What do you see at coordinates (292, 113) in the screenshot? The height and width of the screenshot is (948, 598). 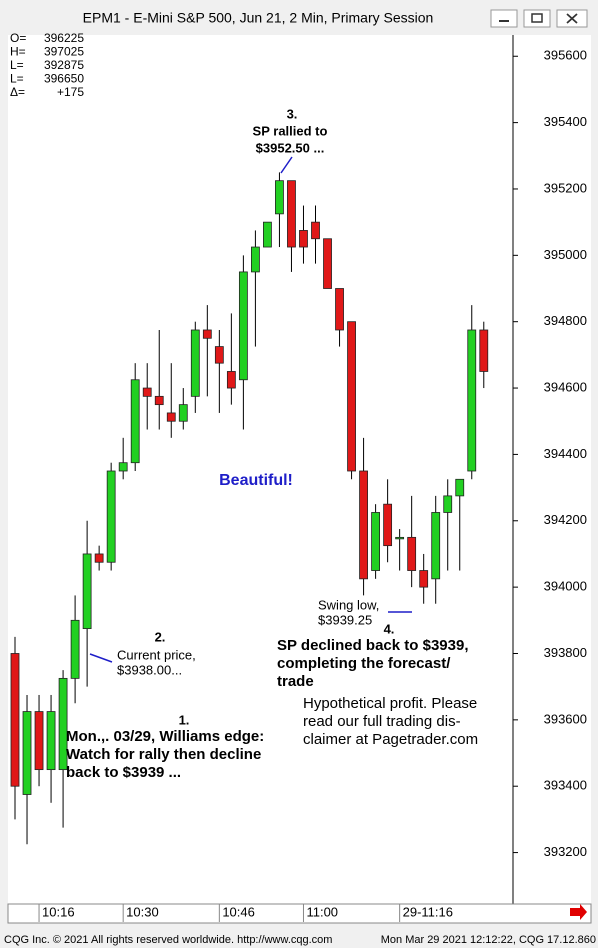 I see `annotation: 3.` at bounding box center [292, 113].